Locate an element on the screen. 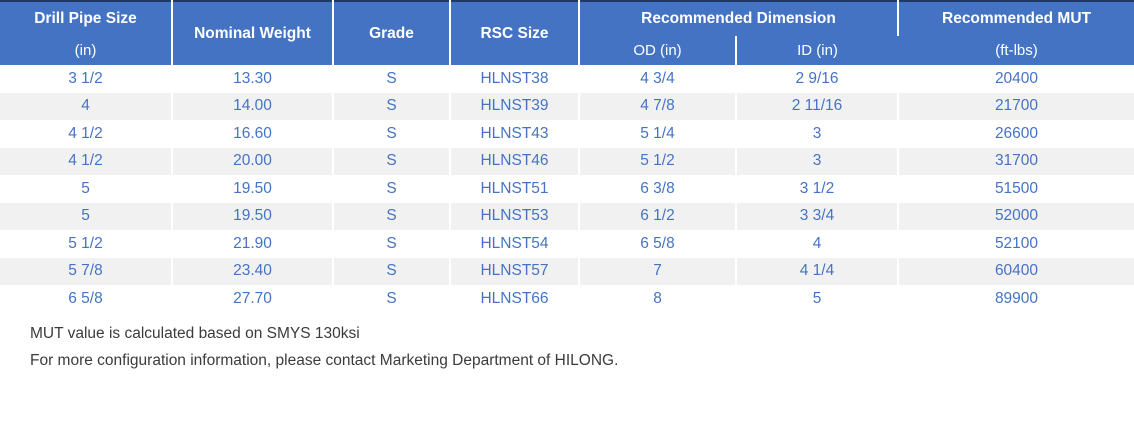 The width and height of the screenshot is (1134, 425). table-row: 5 19.50 S HLNST51 6 3/8 3 1/2 51500 is located at coordinates (567, 189).